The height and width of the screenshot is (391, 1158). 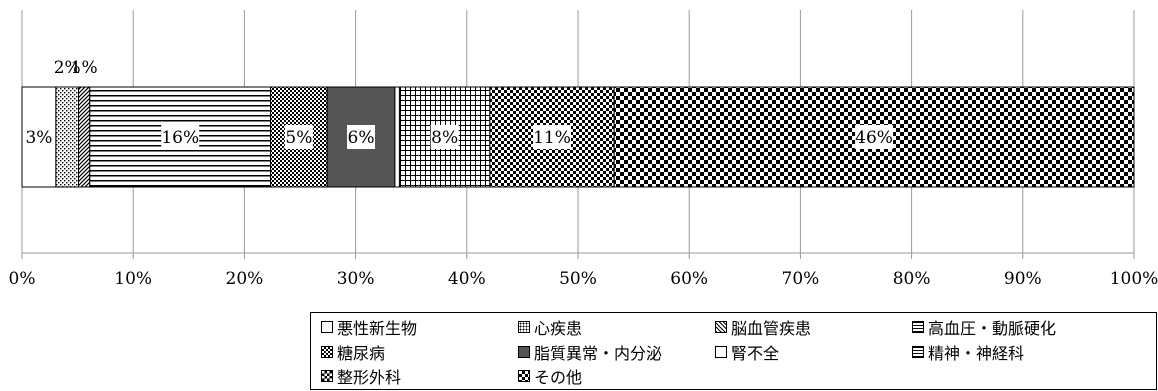 What do you see at coordinates (616, 327) in the screenshot?
I see `legend-item: 心疾患` at bounding box center [616, 327].